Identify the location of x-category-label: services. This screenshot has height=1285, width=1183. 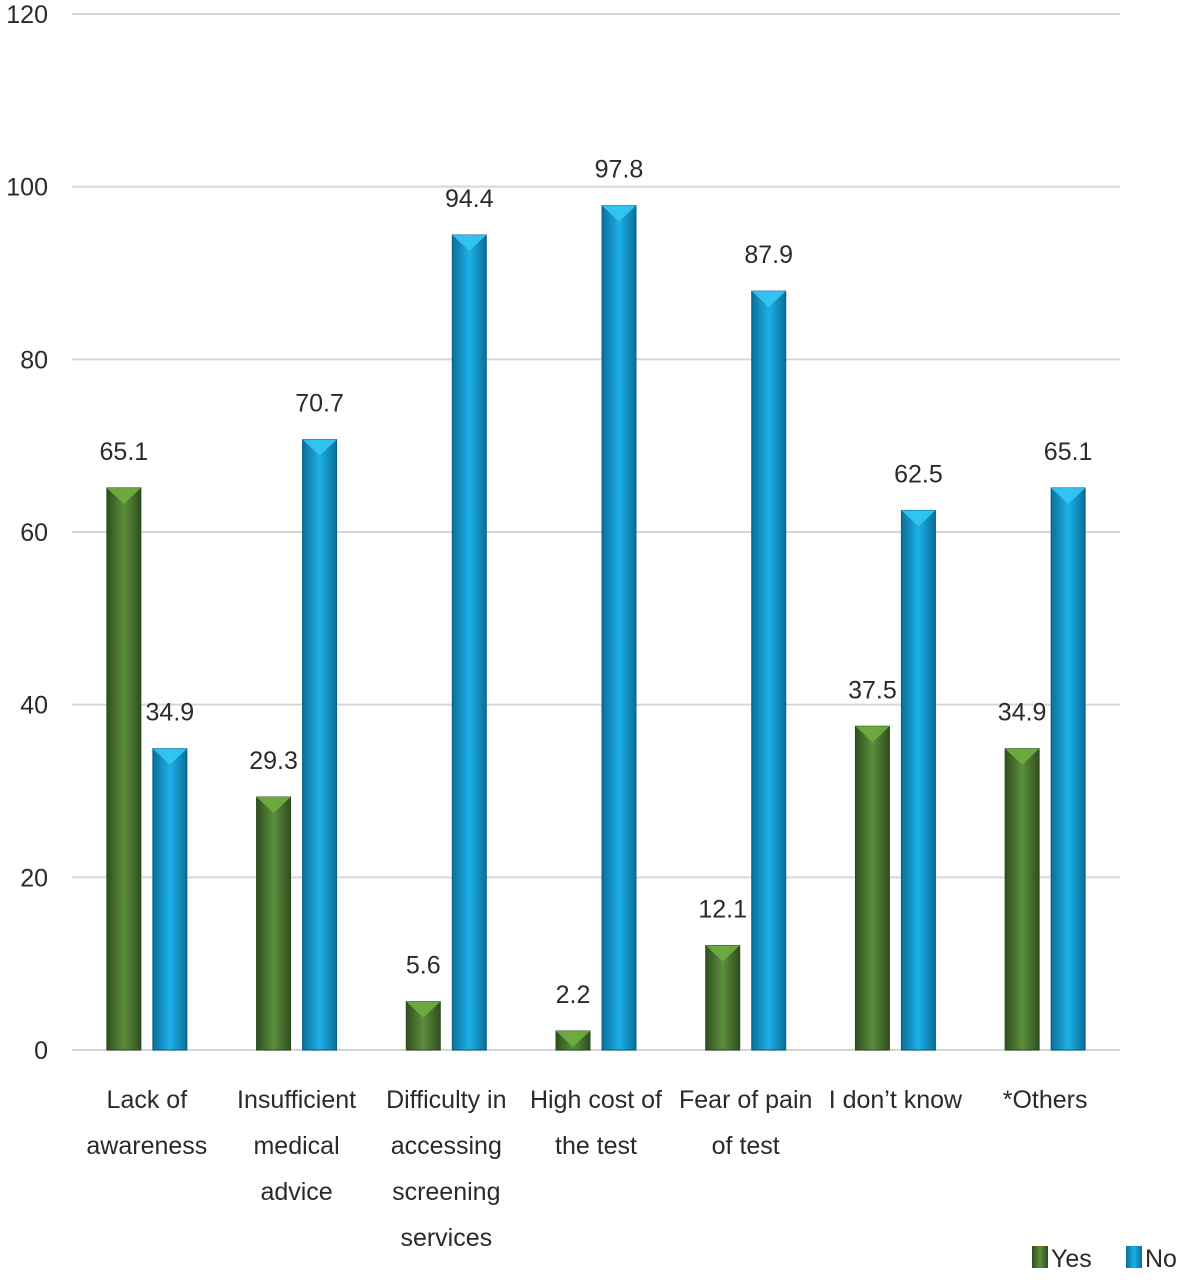
(446, 1238).